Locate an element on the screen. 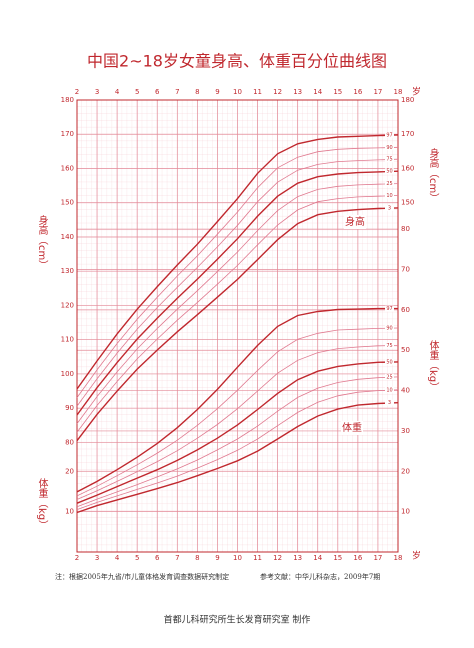 The width and height of the screenshot is (474, 648). series-label: 25 is located at coordinates (389, 184).